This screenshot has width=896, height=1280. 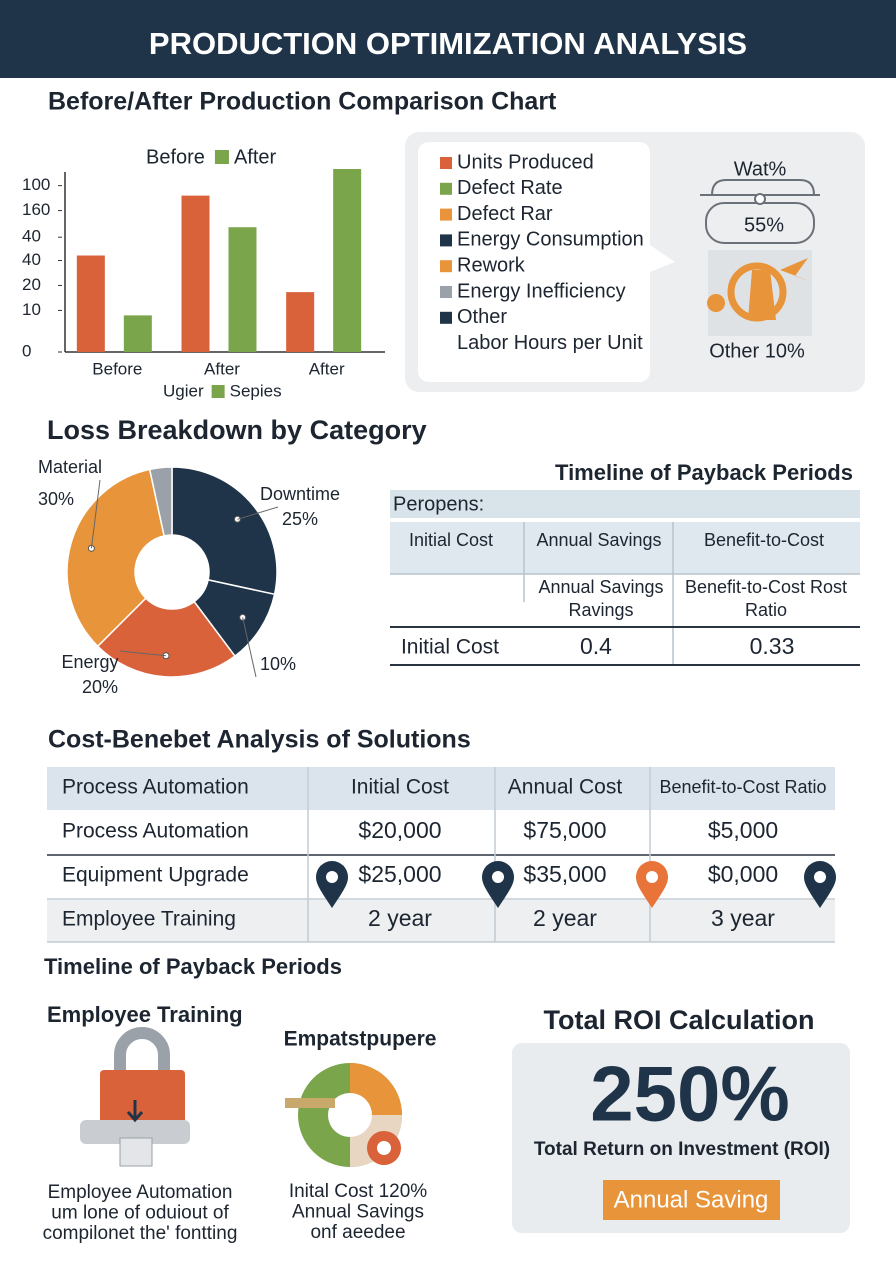 What do you see at coordinates (760, 169) in the screenshot?
I see `gauge-title: Wat%` at bounding box center [760, 169].